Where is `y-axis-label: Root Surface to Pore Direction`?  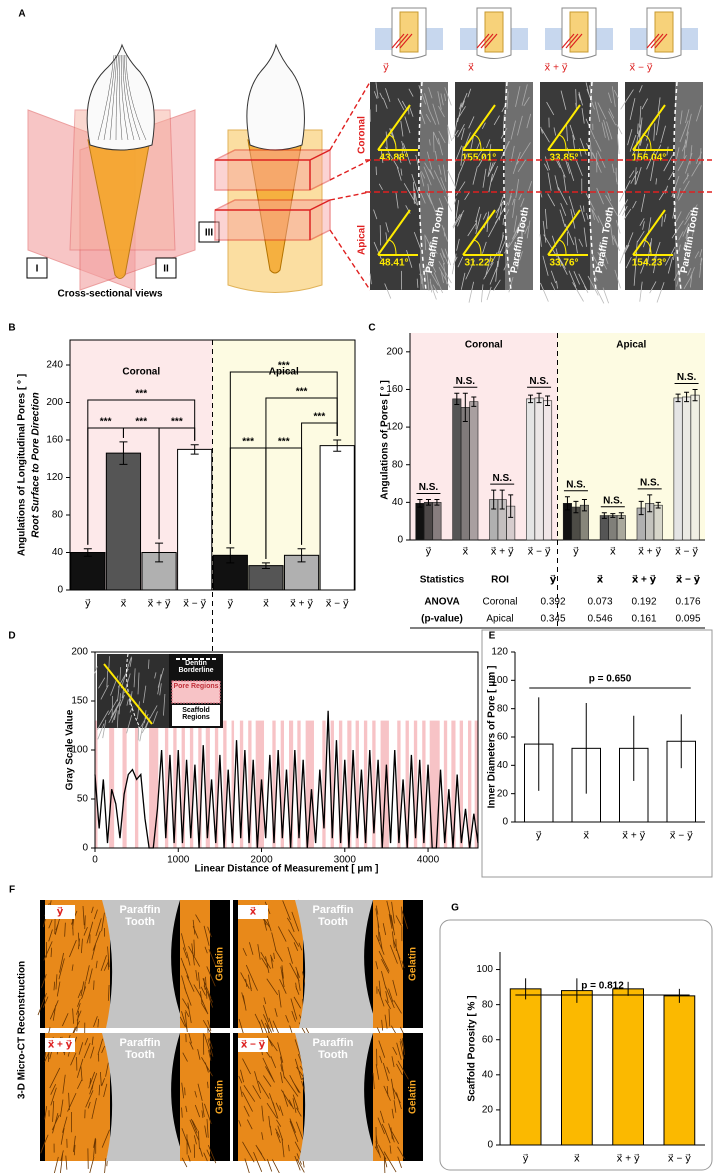
y-axis-label: Root Surface to Pore Direction is located at coordinates (36, 465).